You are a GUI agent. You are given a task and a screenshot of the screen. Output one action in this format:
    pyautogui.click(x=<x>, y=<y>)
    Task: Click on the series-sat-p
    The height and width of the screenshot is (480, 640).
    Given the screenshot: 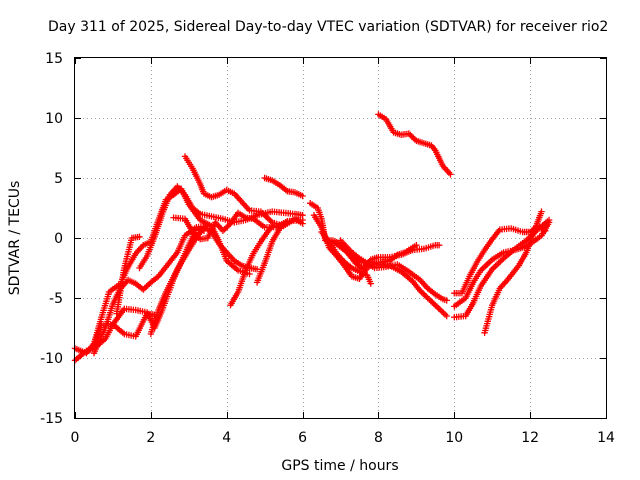 What is the action you would take?
    pyautogui.click(x=349, y=262)
    